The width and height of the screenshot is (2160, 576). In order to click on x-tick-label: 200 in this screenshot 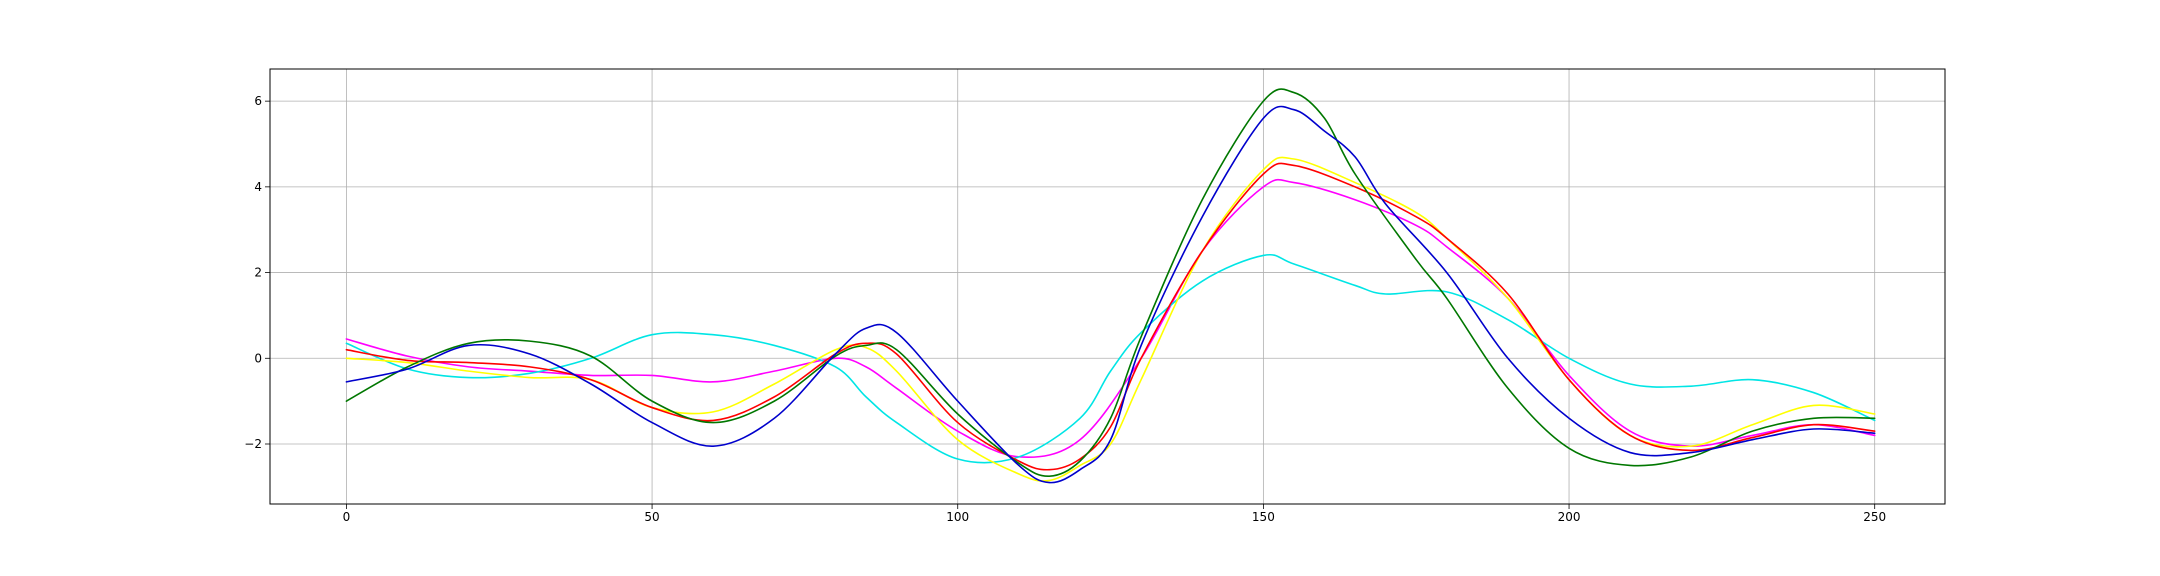, I will do `click(1569, 517)`.